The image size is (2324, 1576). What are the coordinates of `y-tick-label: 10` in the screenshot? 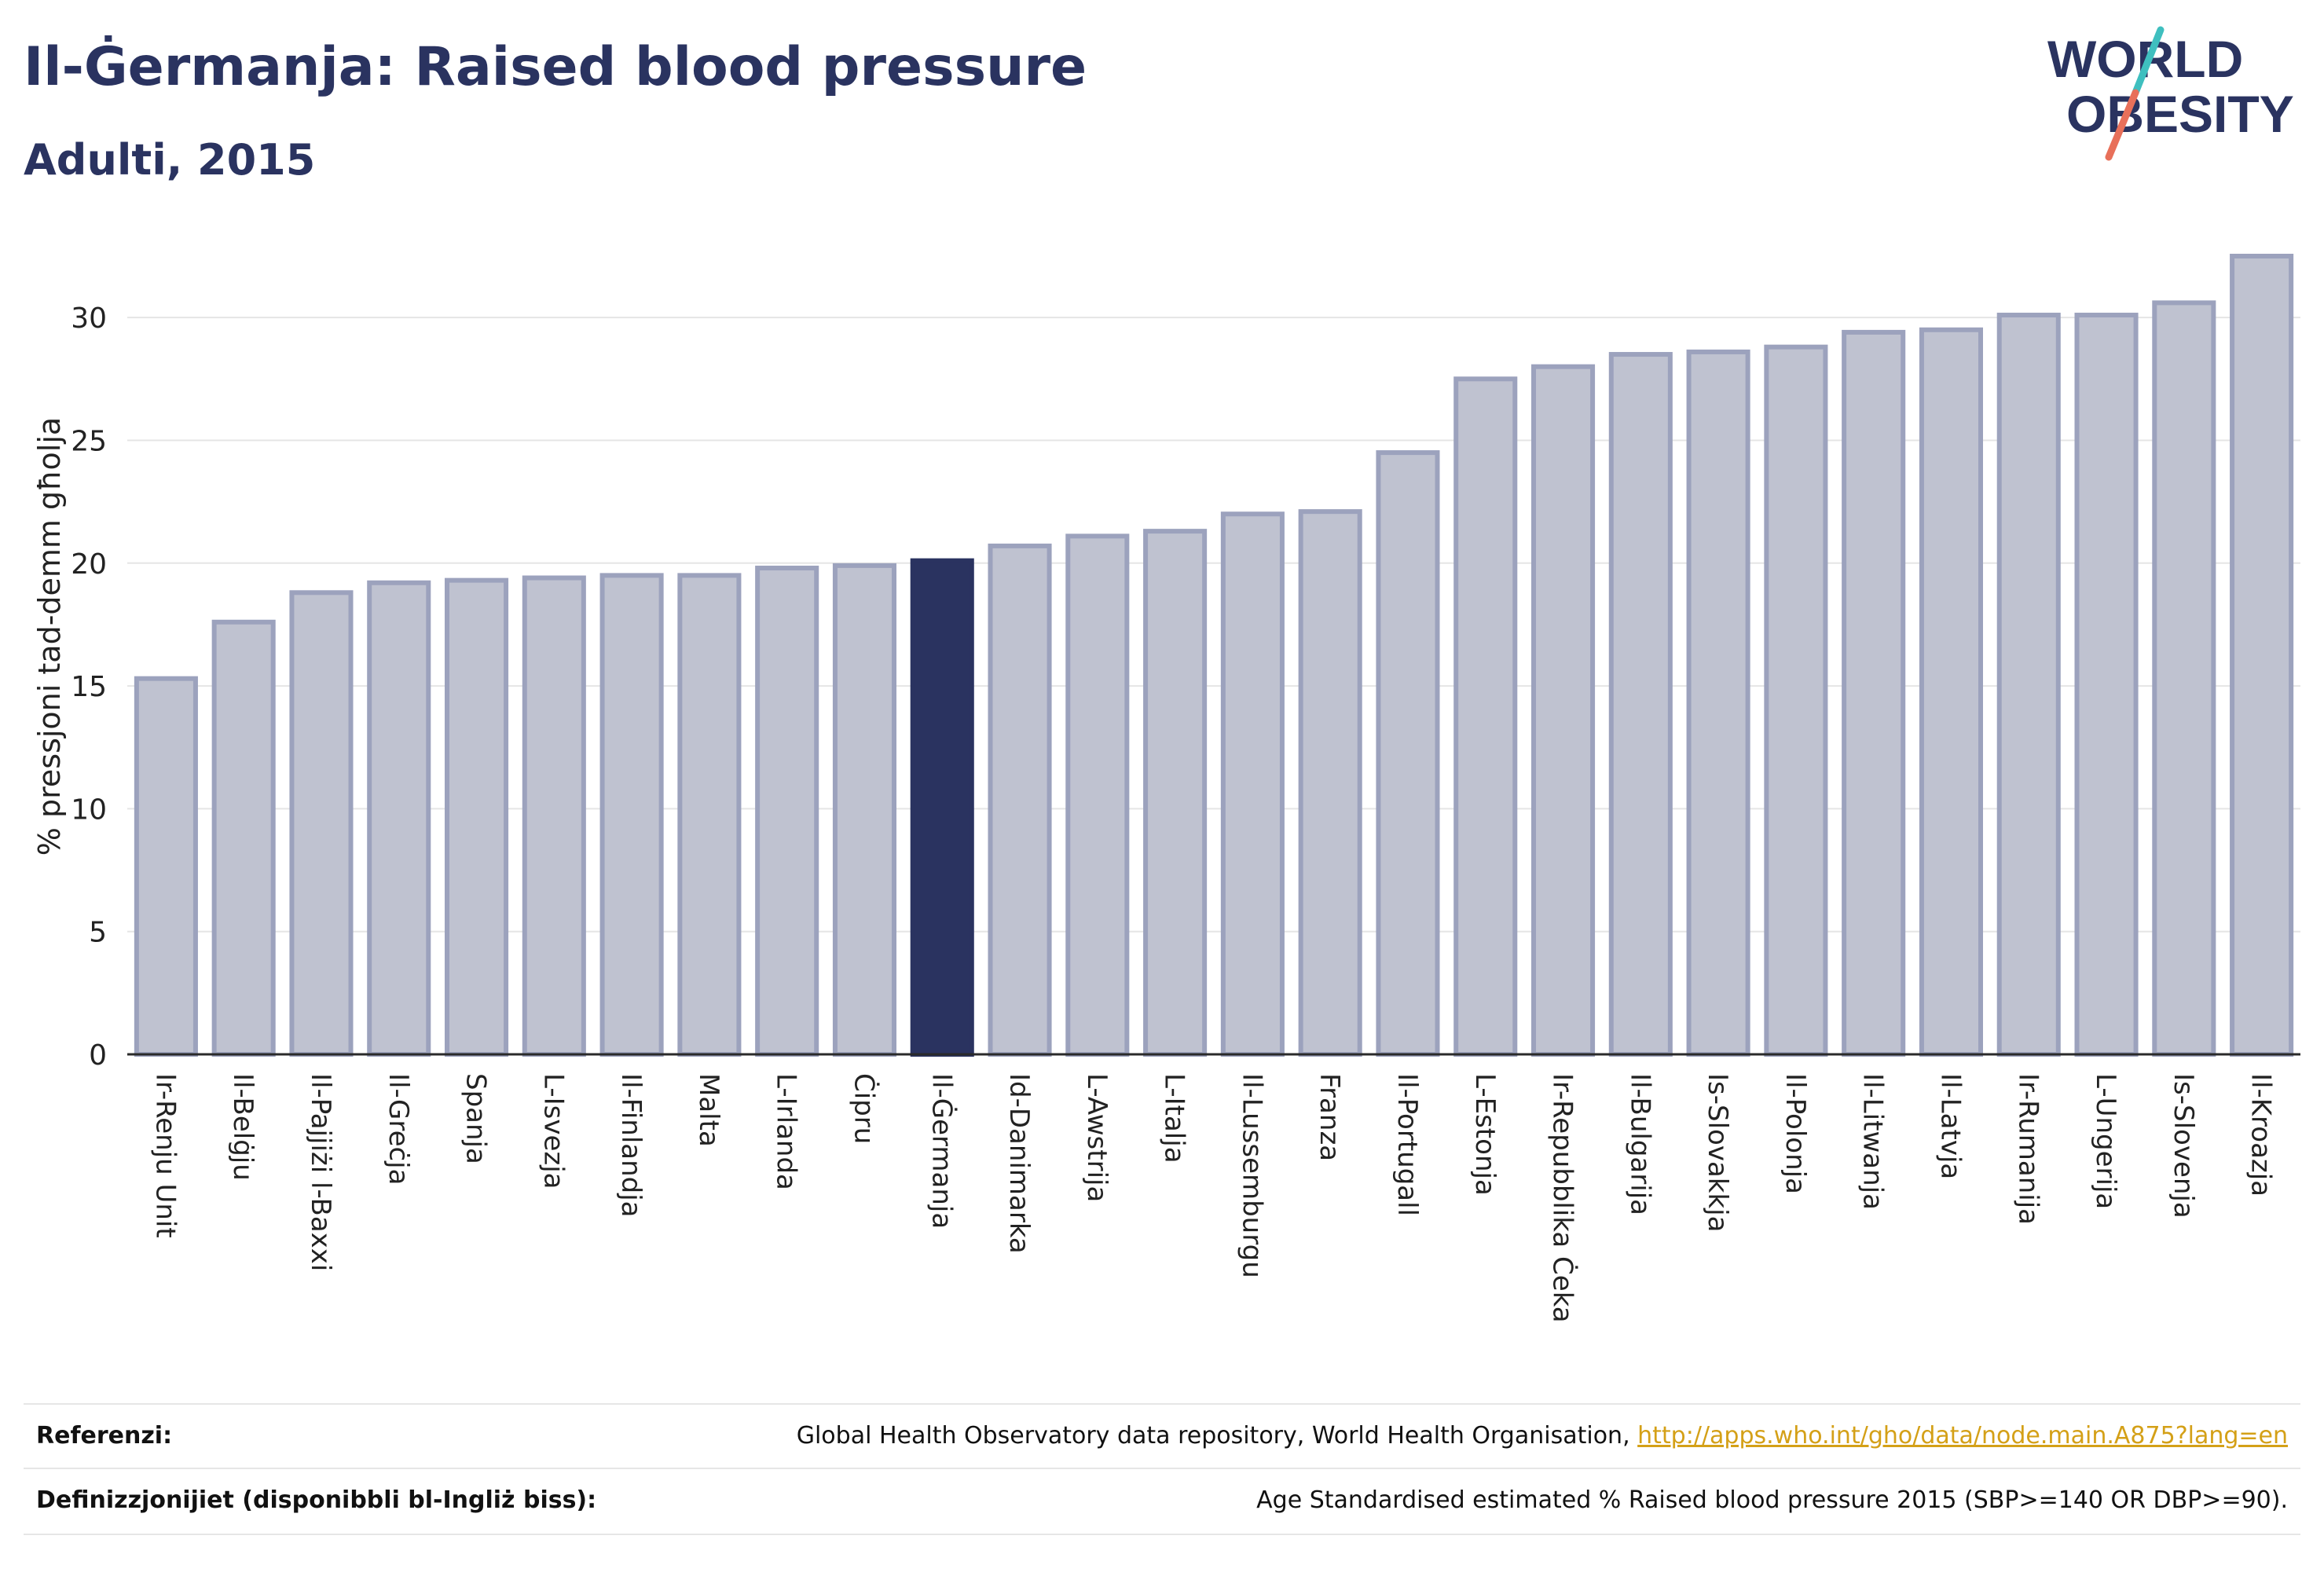 It's located at (89, 809).